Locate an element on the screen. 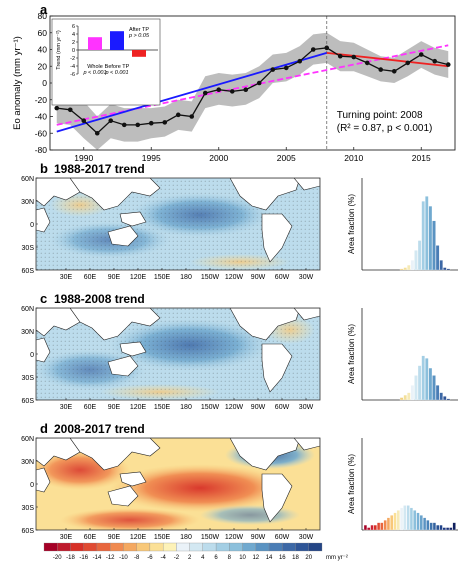 This screenshot has width=462, height=575. lat-label: 30S is located at coordinates (28, 378).